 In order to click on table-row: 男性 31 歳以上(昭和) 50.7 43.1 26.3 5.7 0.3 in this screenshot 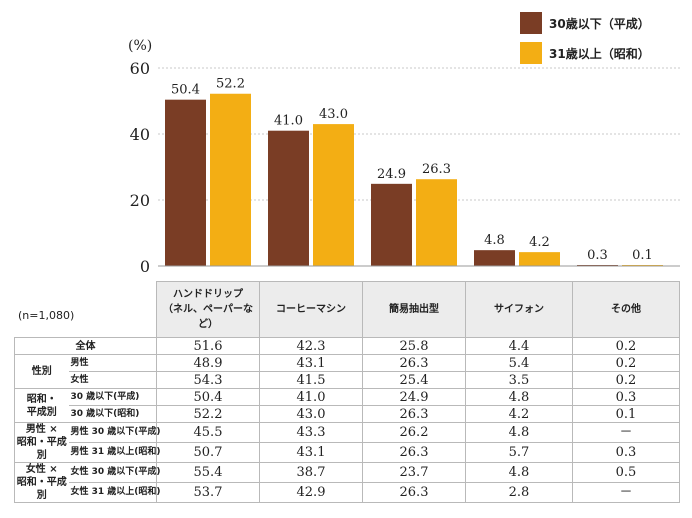, I will do `click(347, 452)`.